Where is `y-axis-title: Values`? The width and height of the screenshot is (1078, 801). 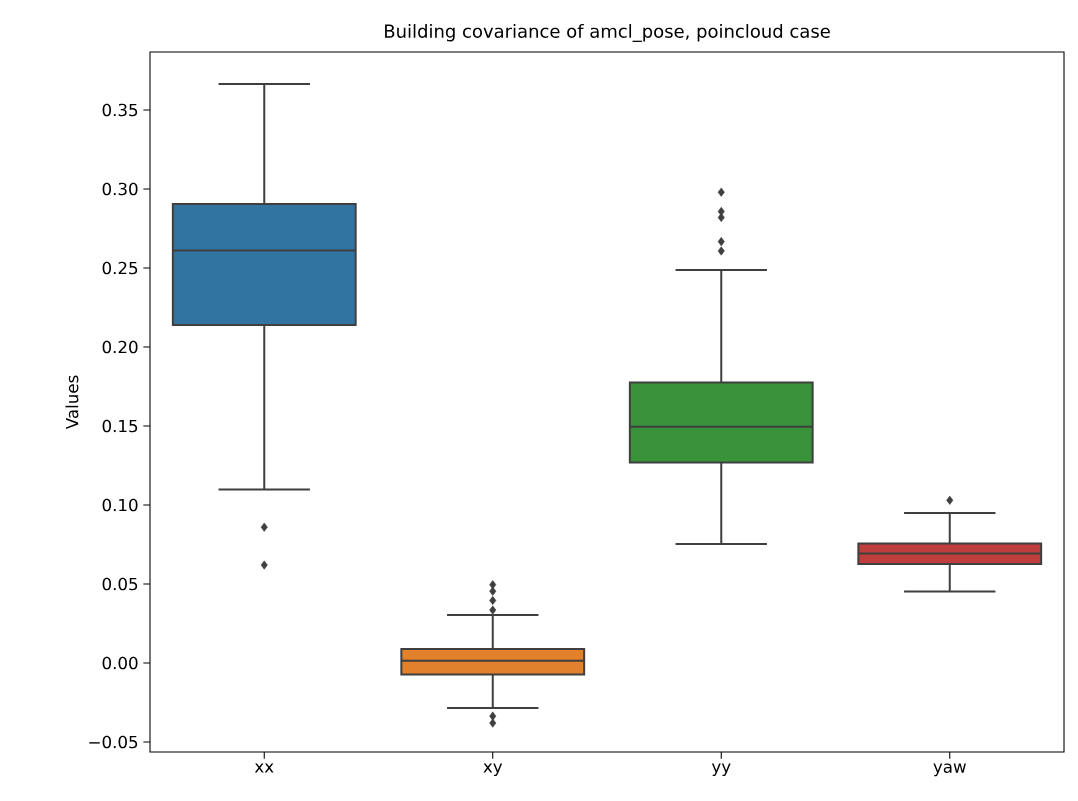
y-axis-title: Values is located at coordinates (72, 402).